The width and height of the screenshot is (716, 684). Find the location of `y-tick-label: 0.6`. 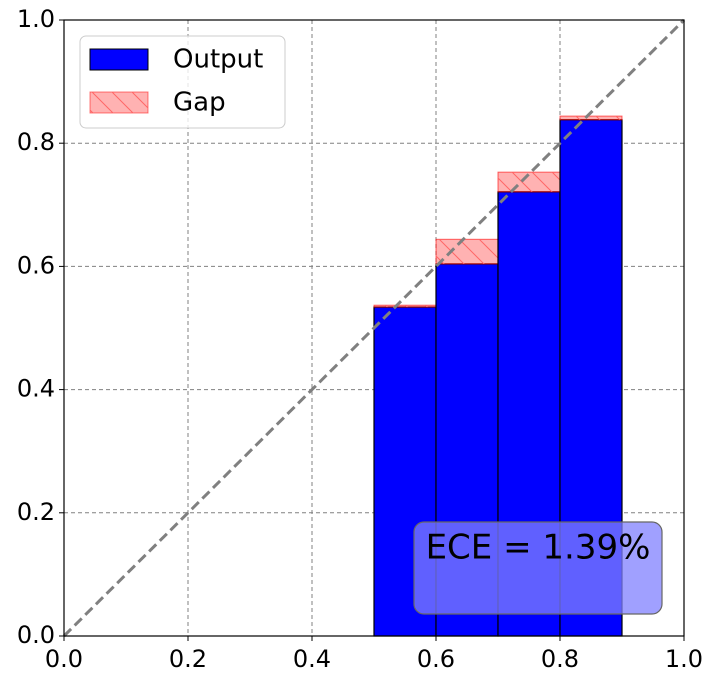

y-tick-label: 0.6 is located at coordinates (36, 265).